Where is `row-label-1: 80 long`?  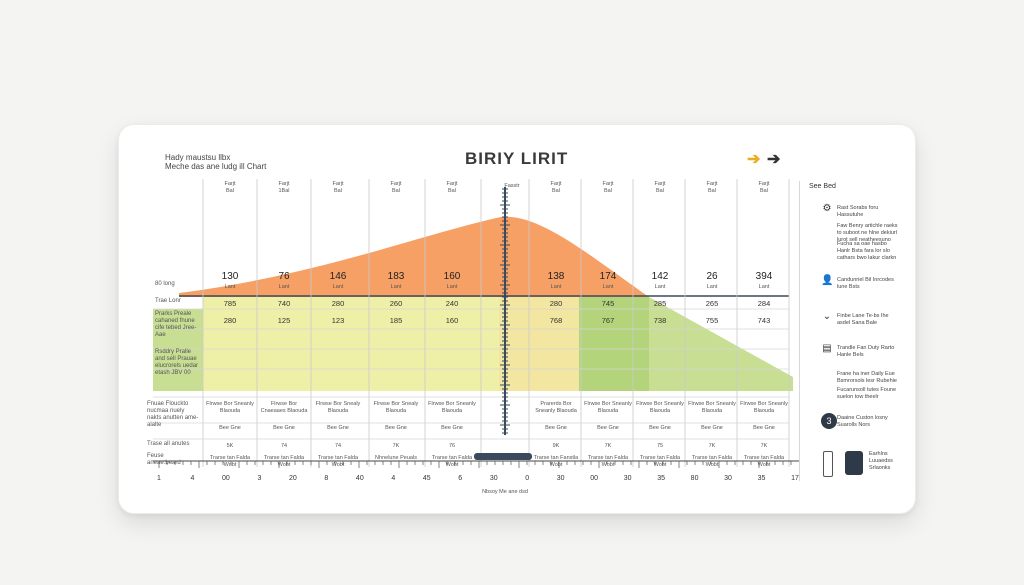
row-label-1: 80 long is located at coordinates (165, 284).